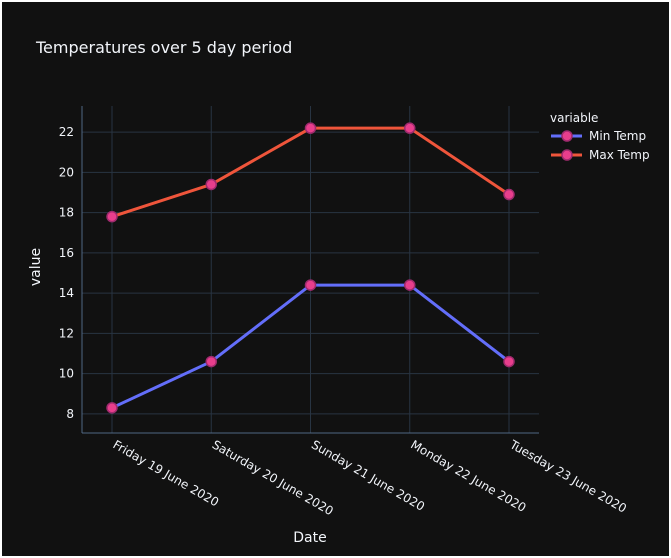 The height and width of the screenshot is (558, 671). Describe the element at coordinates (66, 293) in the screenshot. I see `y-tick-label: 14` at that location.